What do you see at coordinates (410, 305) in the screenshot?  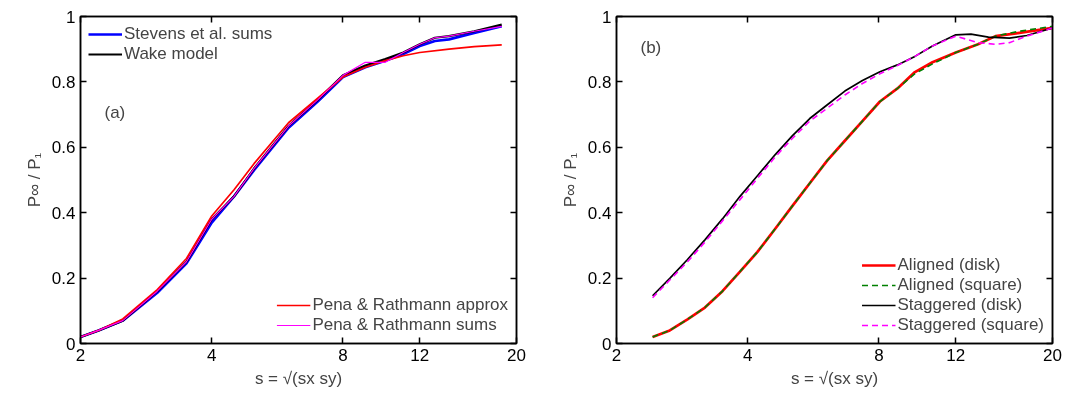 I see `legend-label: Pena & Rathmann approx` at bounding box center [410, 305].